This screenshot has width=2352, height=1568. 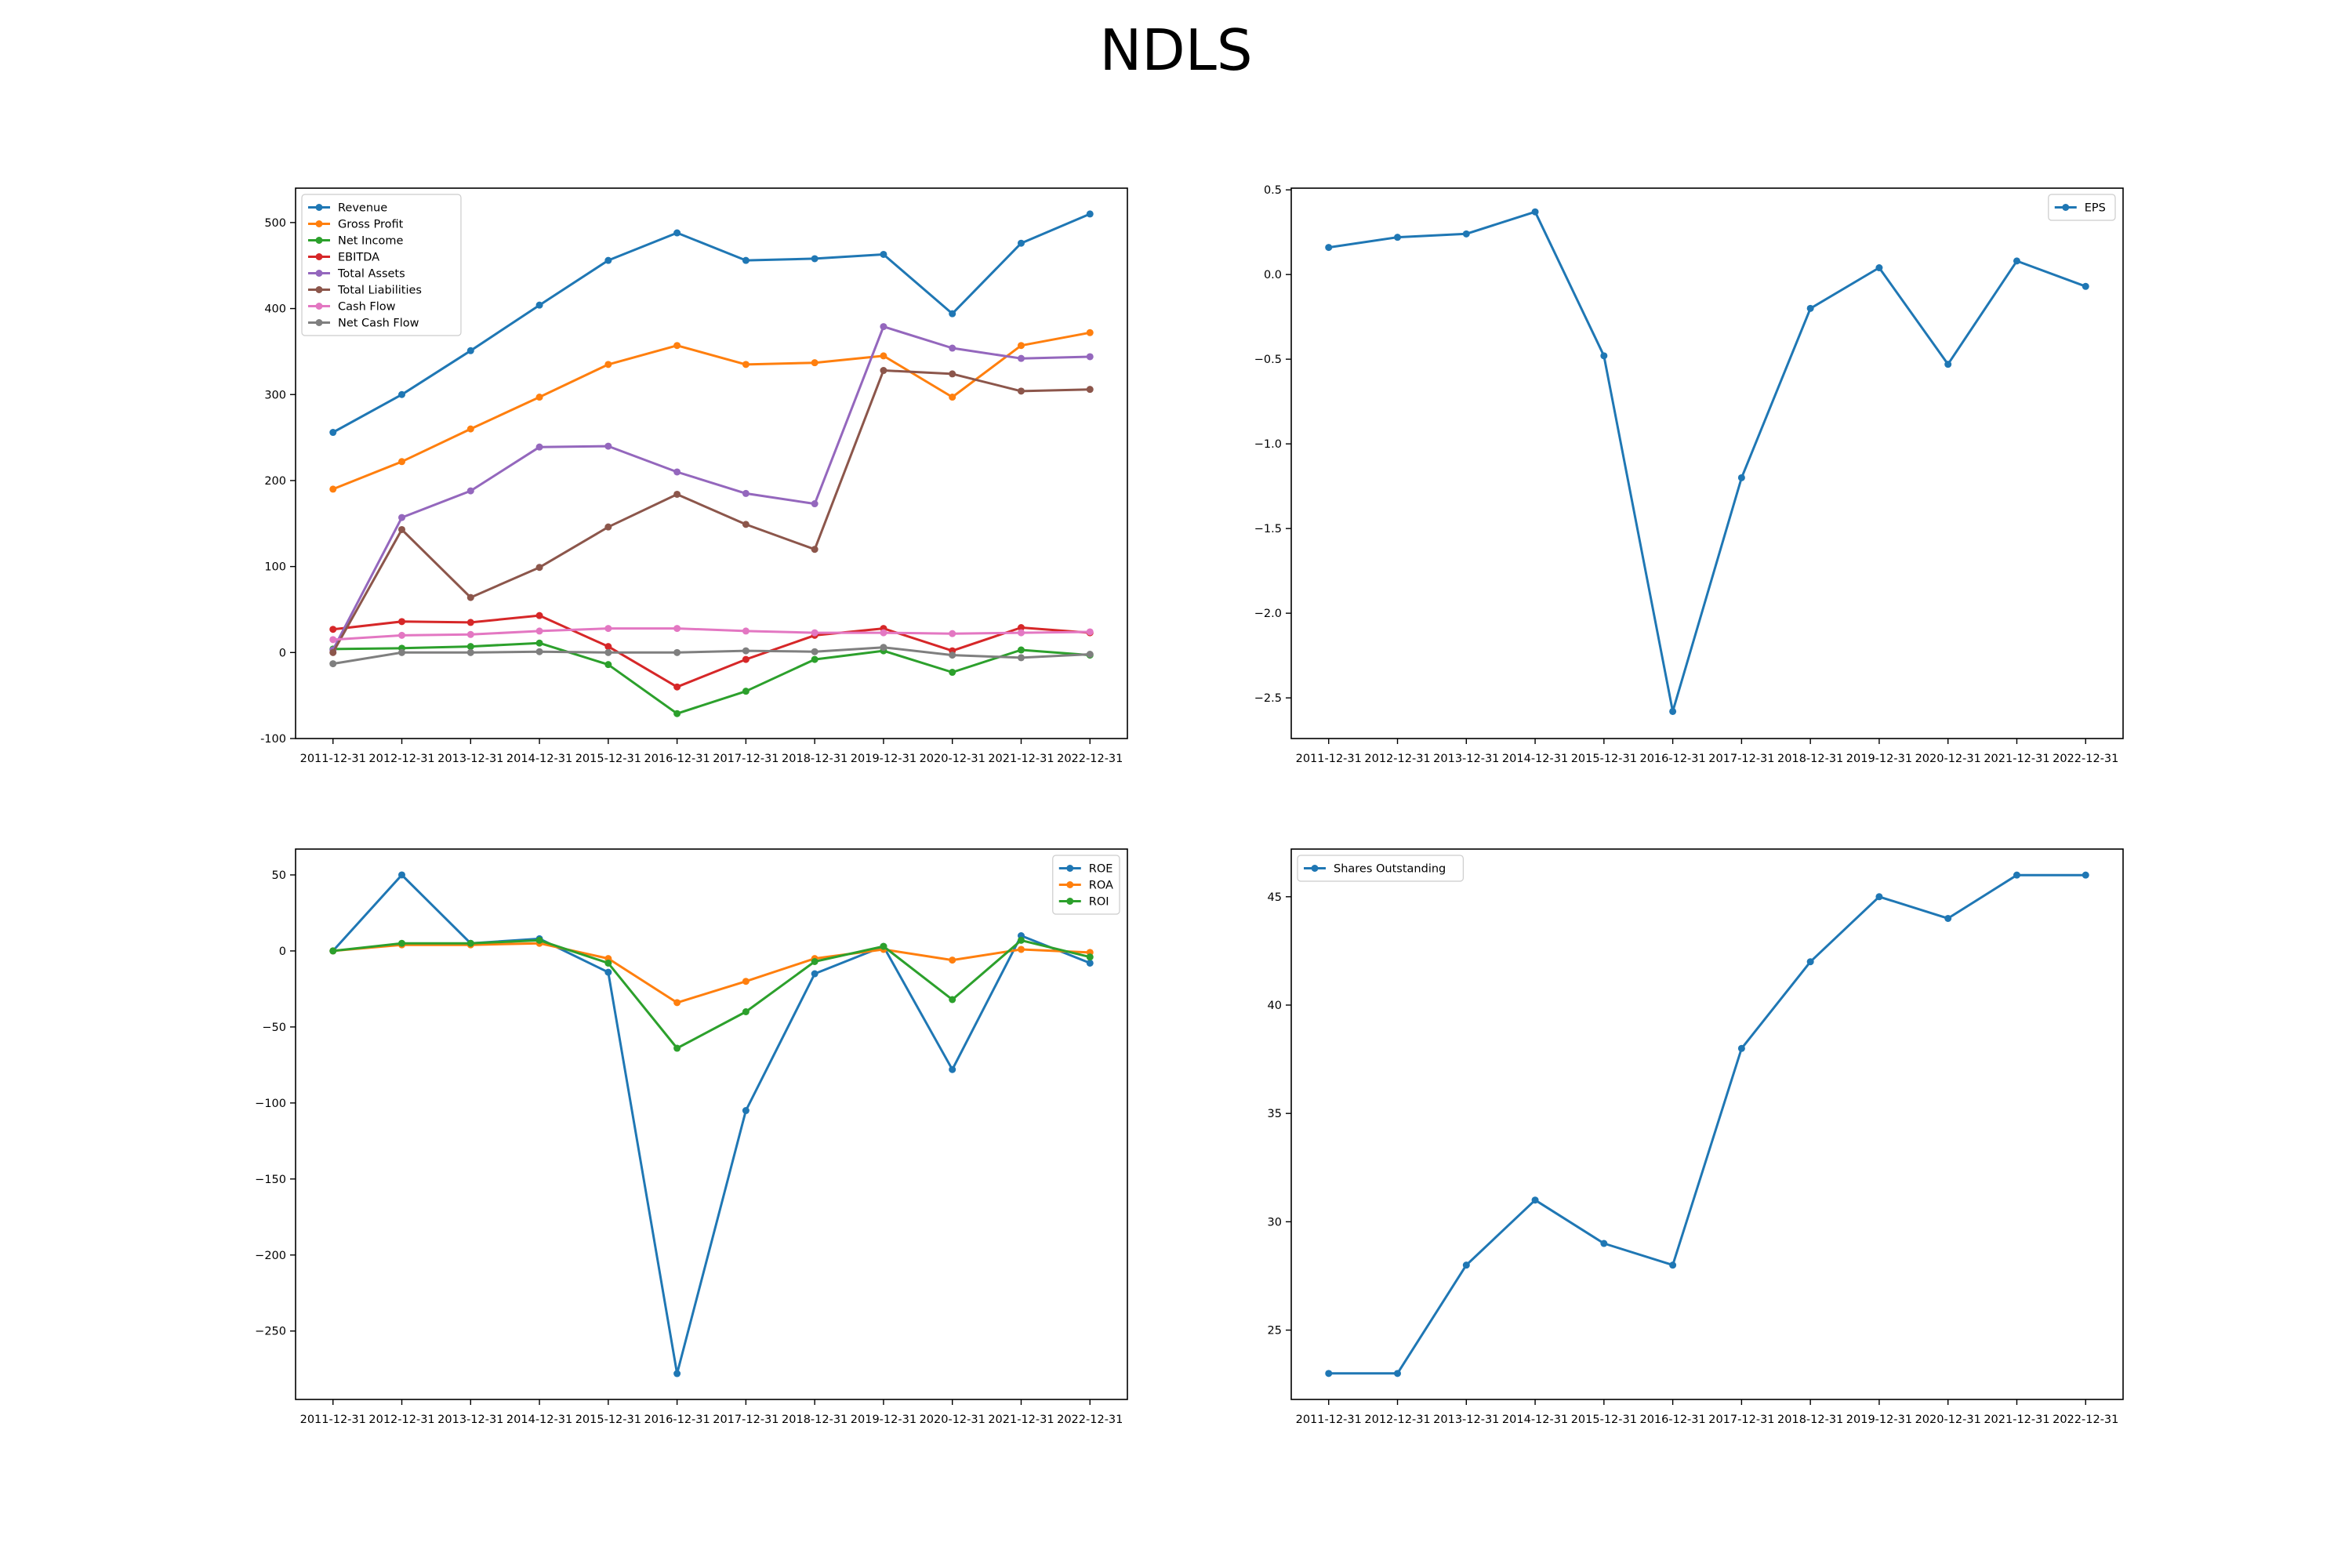 I want to click on legend-label: Total Liabilities, so click(x=379, y=291).